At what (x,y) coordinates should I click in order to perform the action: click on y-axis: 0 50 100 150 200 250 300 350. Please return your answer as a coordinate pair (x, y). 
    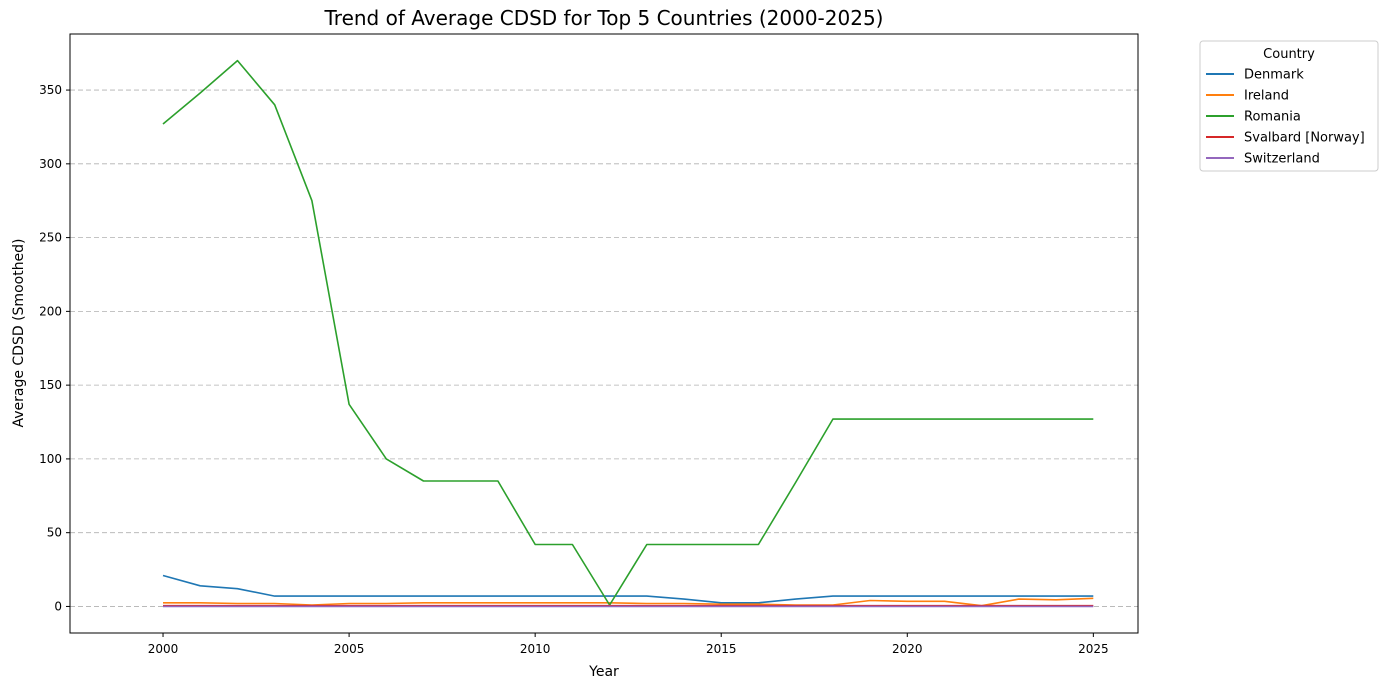
    Looking at the image, I should click on (54, 348).